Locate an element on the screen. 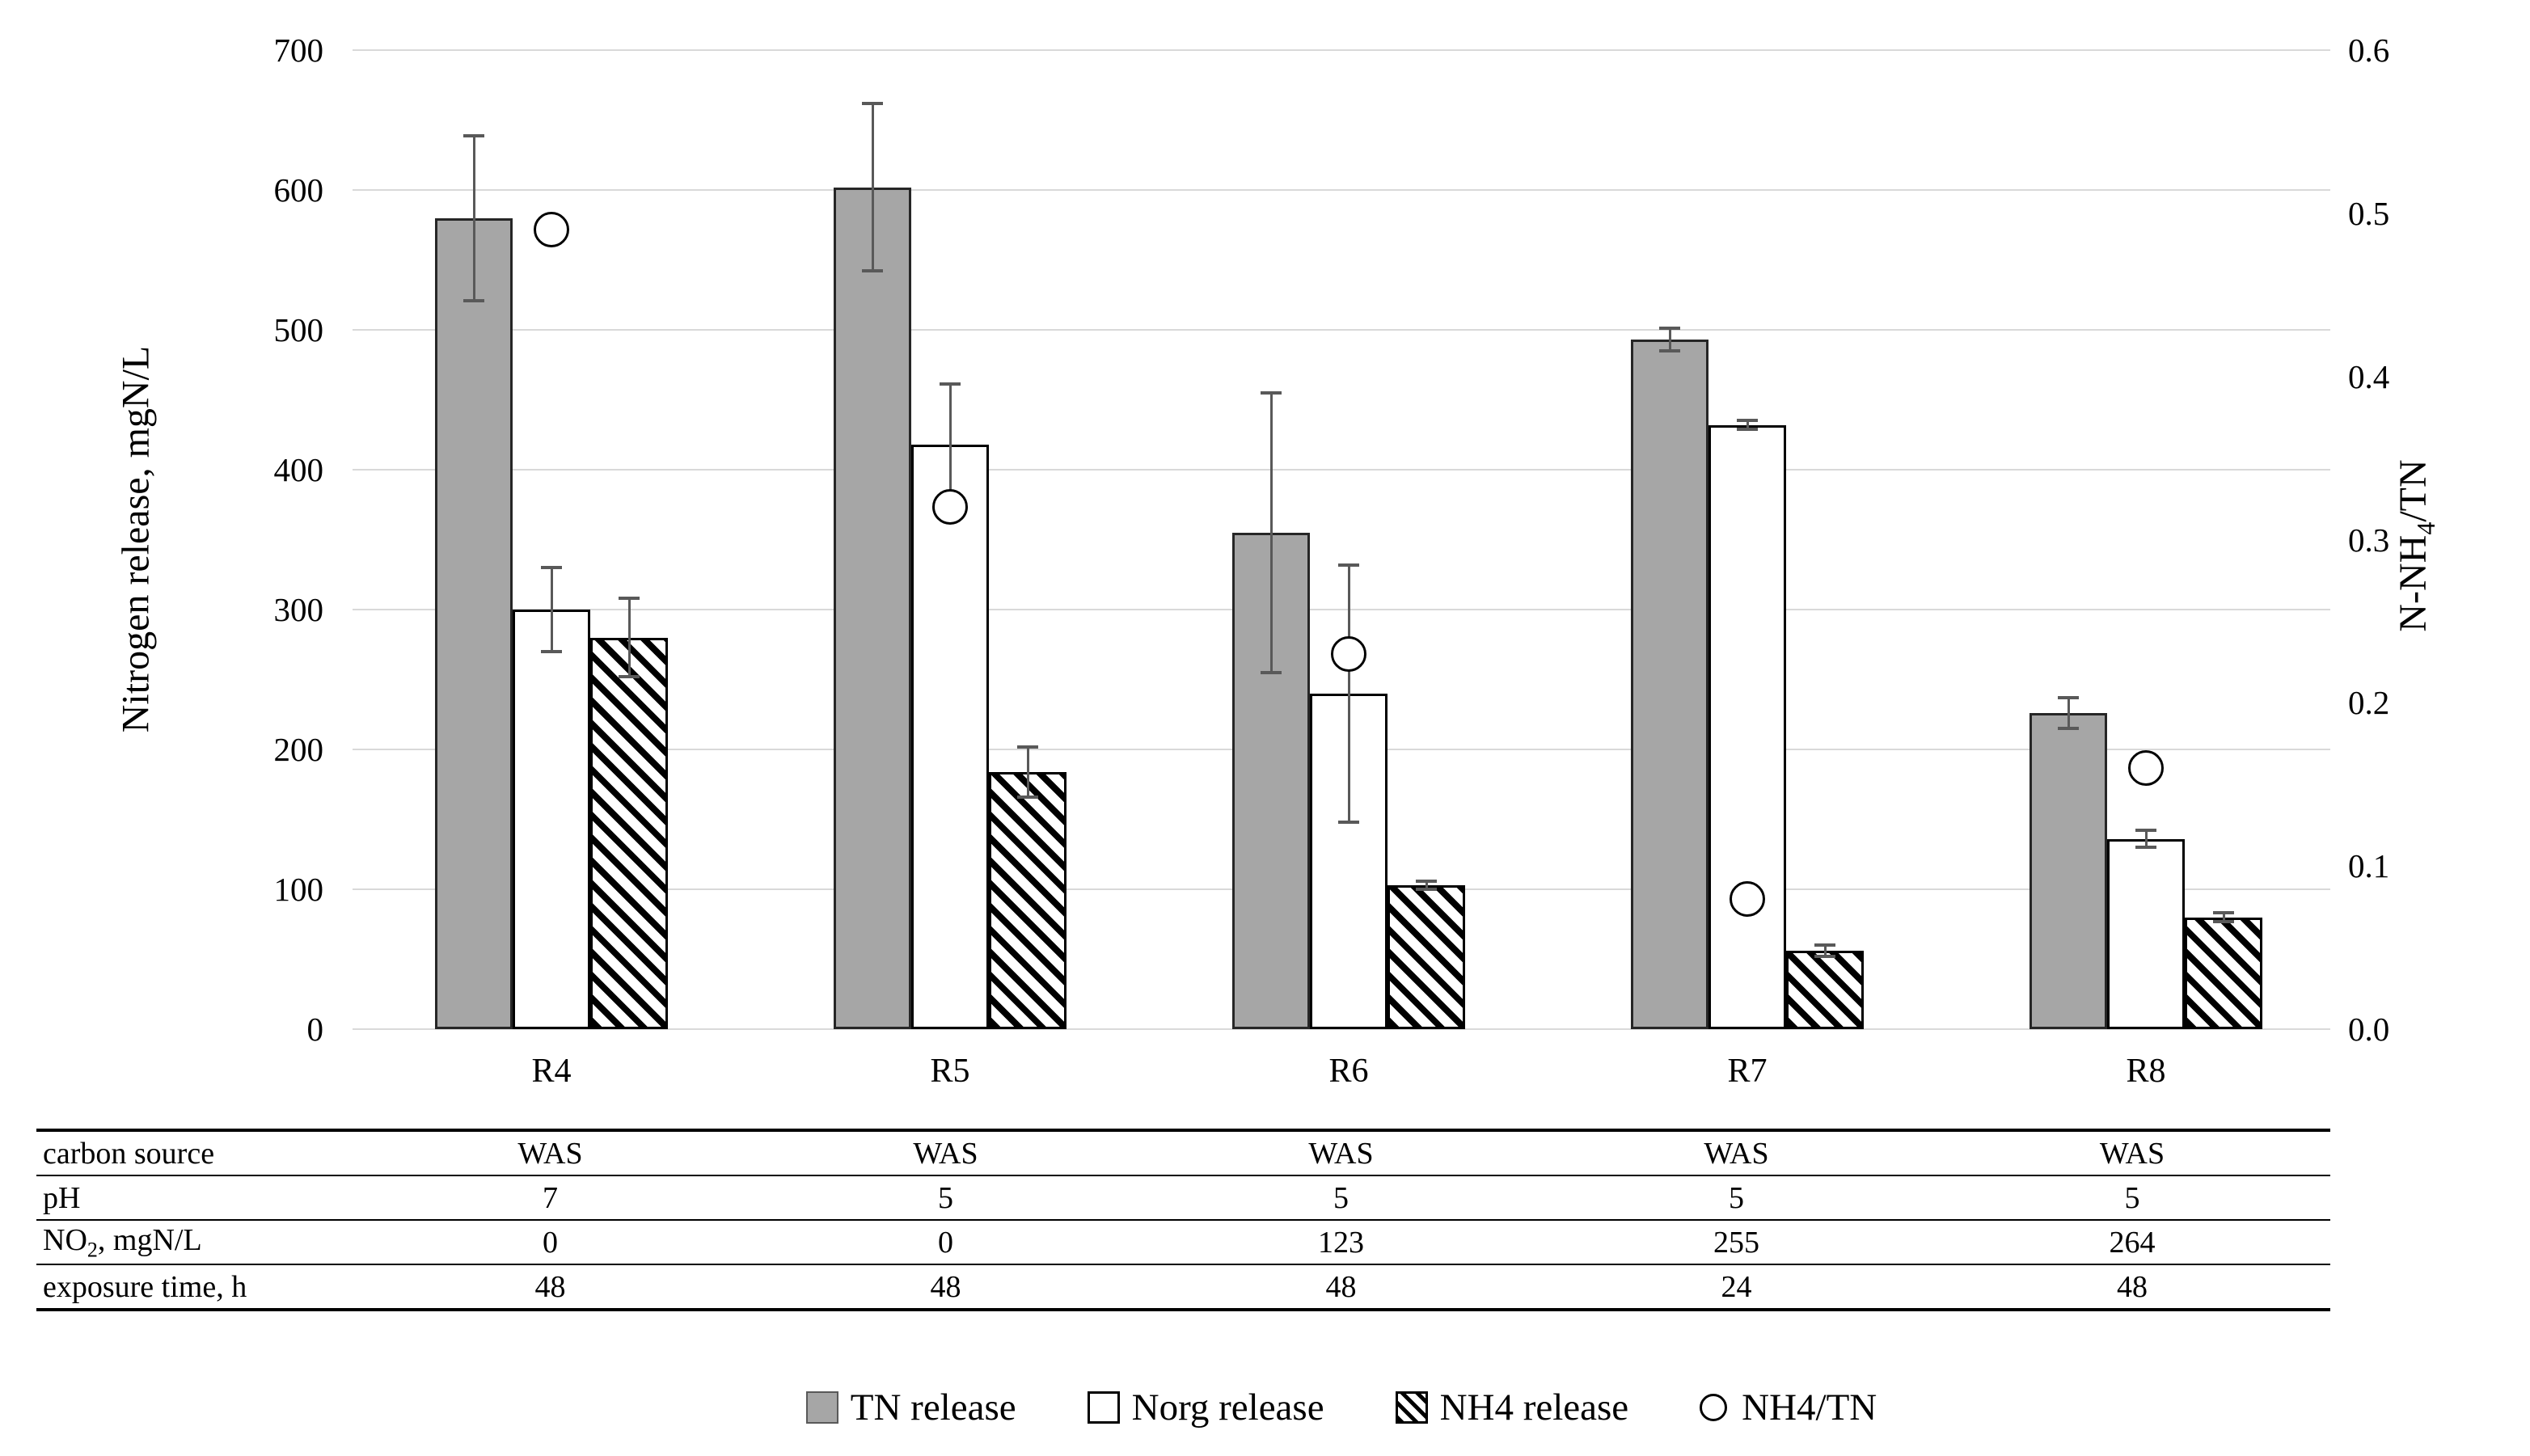  gray-square-icon is located at coordinates (821, 1407).